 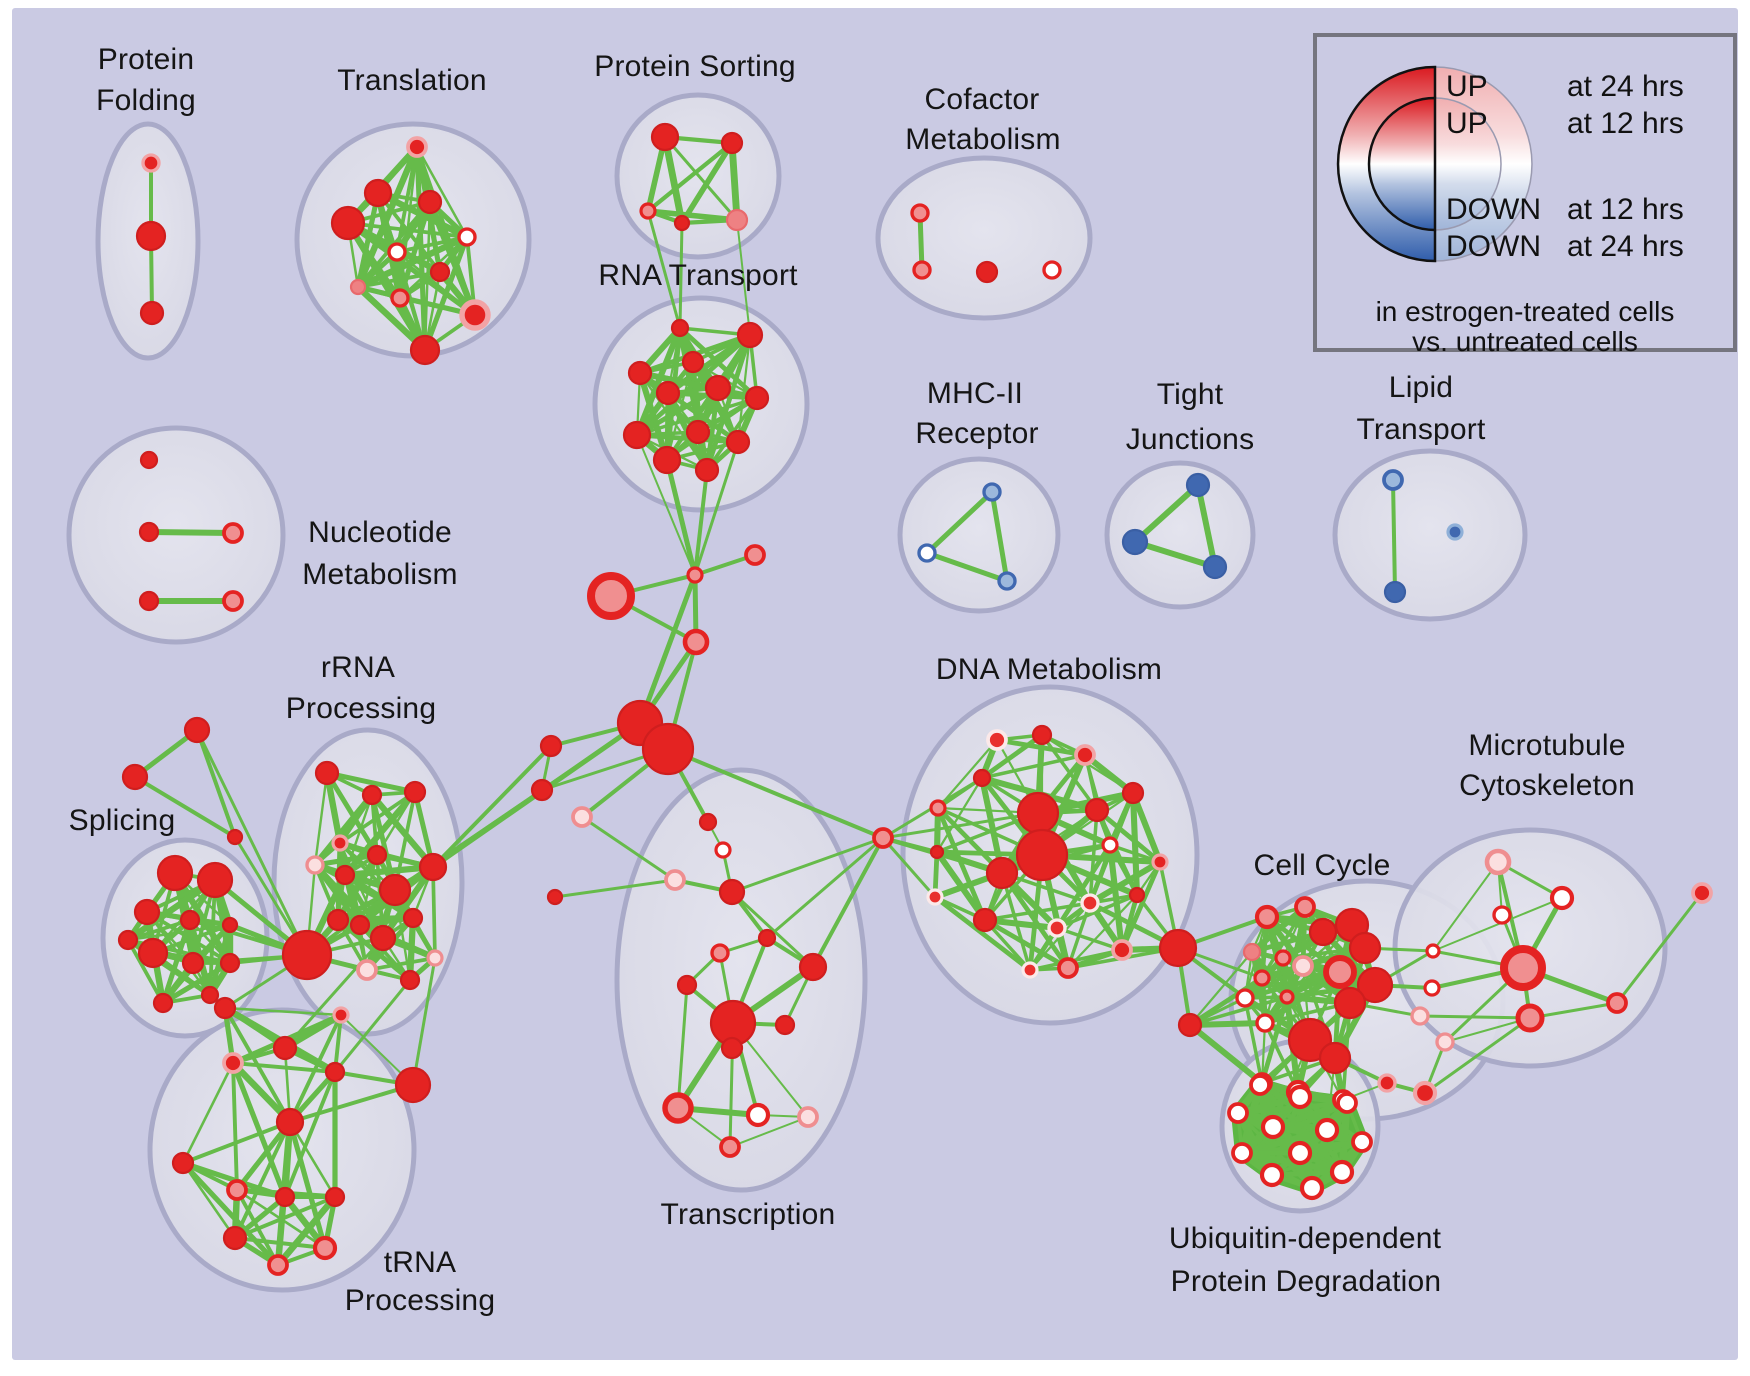 I want to click on cluster-label-nucleotide-metabolism-line1: Nucleotide, so click(x=380, y=532).